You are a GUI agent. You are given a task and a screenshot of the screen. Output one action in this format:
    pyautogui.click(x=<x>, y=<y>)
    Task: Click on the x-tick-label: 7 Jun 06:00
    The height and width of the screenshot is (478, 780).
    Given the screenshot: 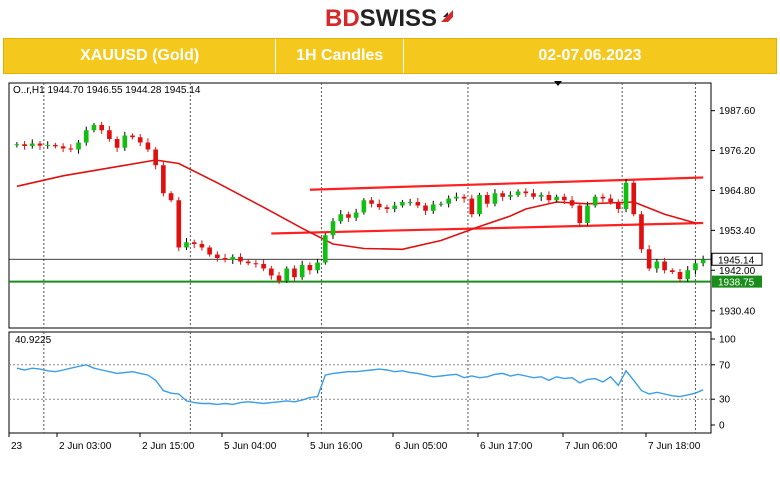 What is the action you would take?
    pyautogui.click(x=591, y=446)
    